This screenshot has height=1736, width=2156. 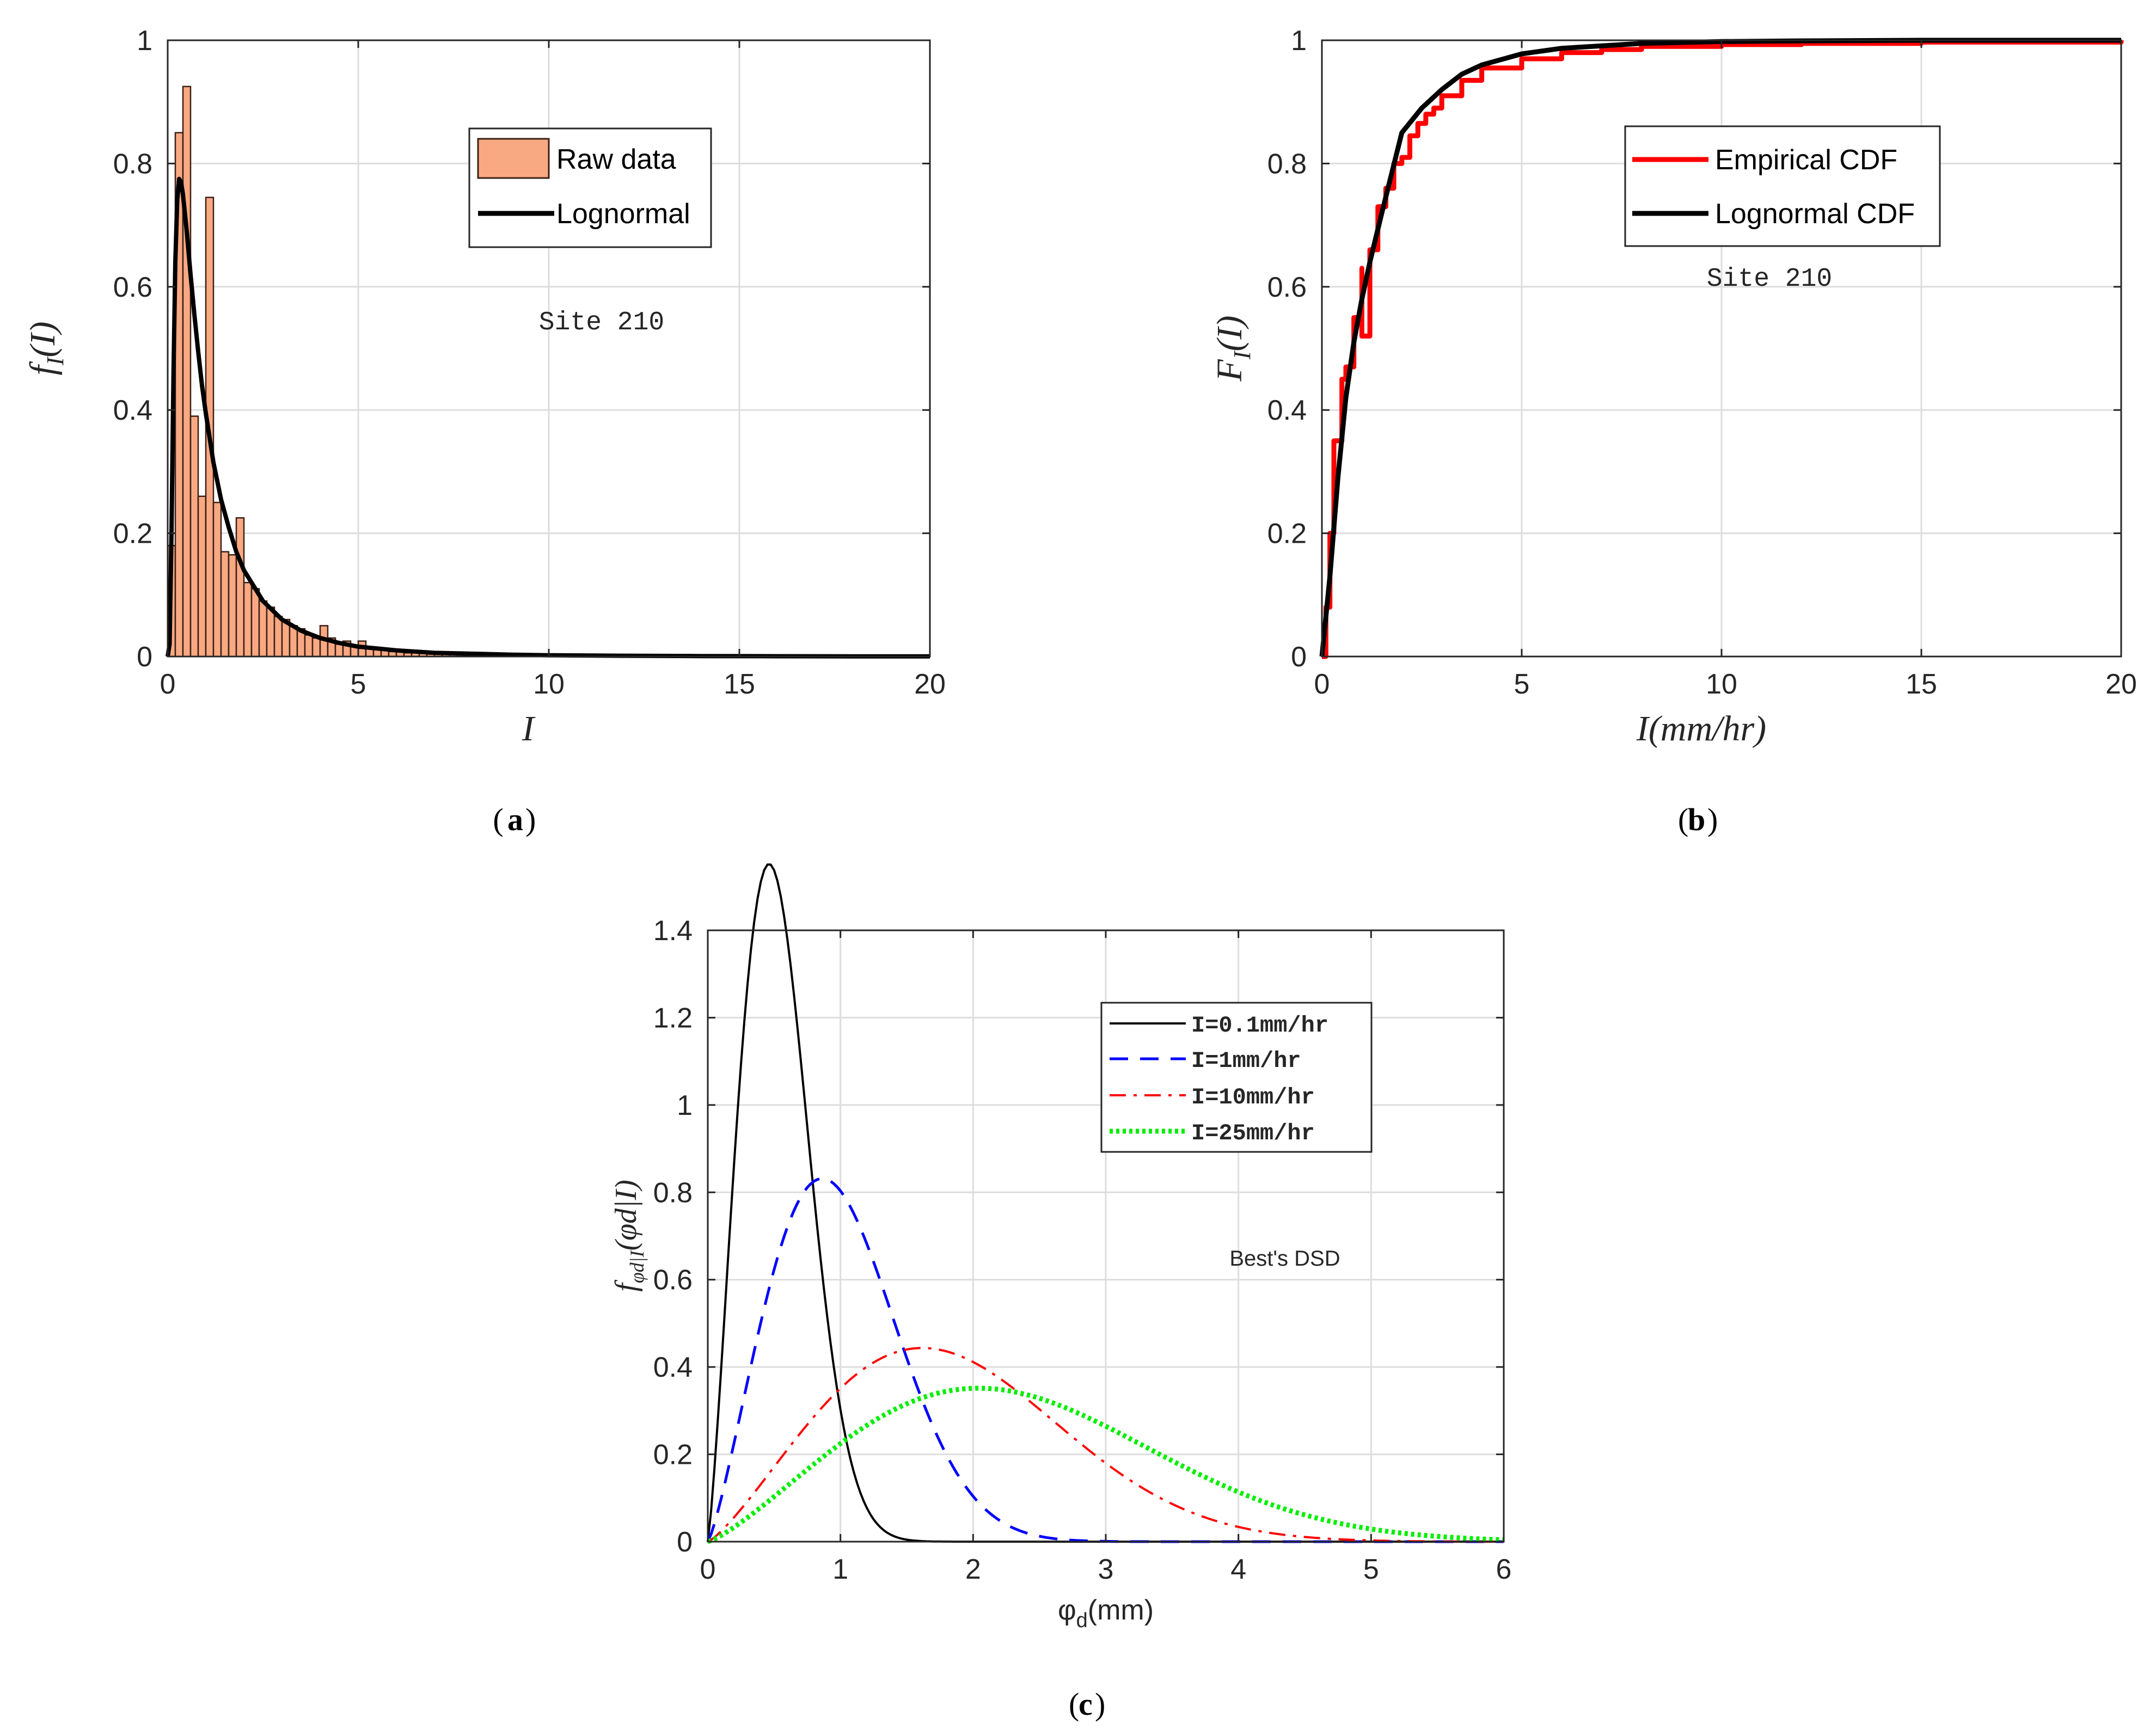 What do you see at coordinates (1701, 729) in the screenshot?
I see `x-axis-label: I(mm/hr)` at bounding box center [1701, 729].